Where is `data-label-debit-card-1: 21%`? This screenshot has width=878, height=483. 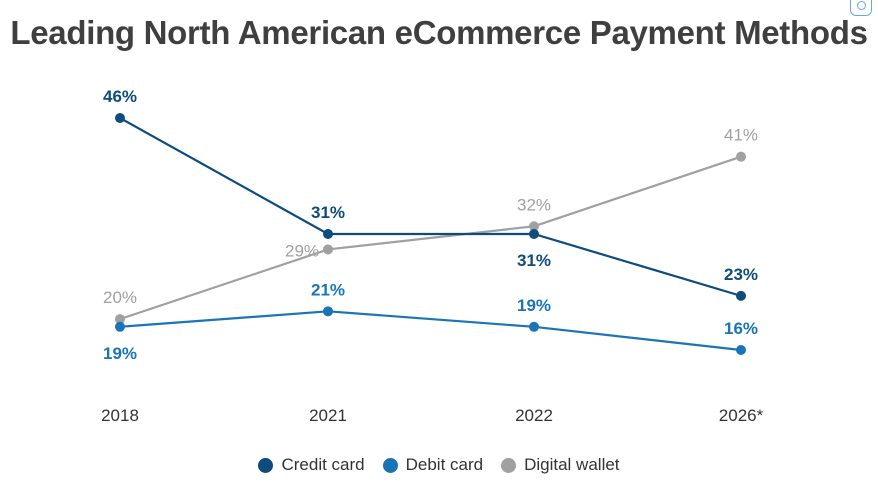 data-label-debit-card-1: 21% is located at coordinates (328, 289).